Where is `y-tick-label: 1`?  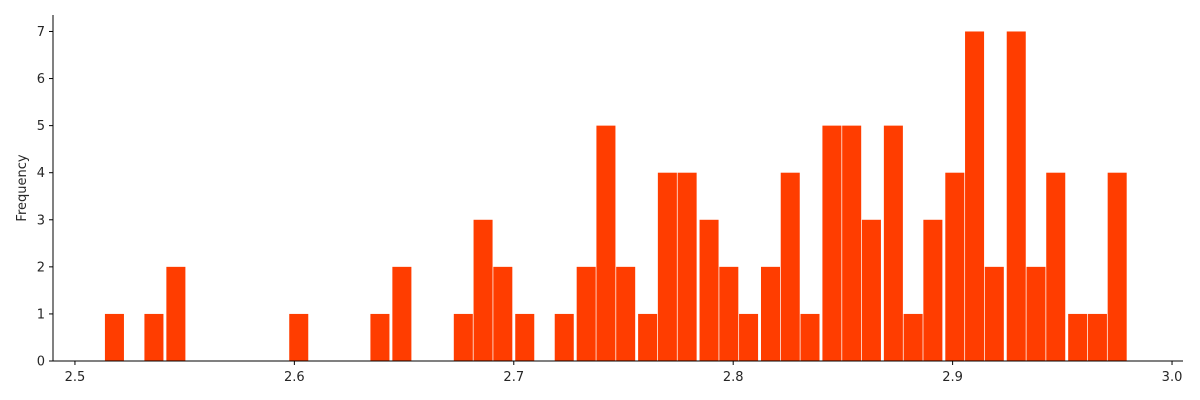 y-tick-label: 1 is located at coordinates (41, 314).